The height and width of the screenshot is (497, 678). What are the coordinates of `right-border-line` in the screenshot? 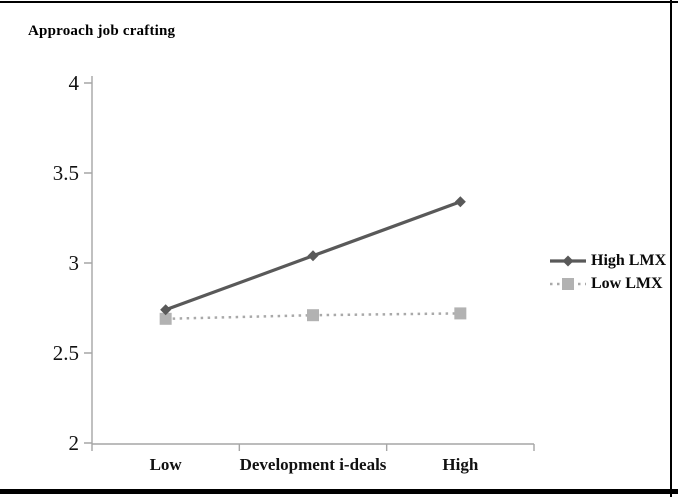 It's located at (671, 248).